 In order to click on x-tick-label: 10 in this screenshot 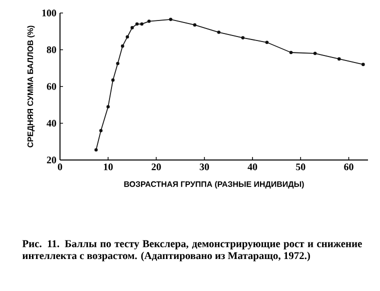, I will do `click(108, 167)`.